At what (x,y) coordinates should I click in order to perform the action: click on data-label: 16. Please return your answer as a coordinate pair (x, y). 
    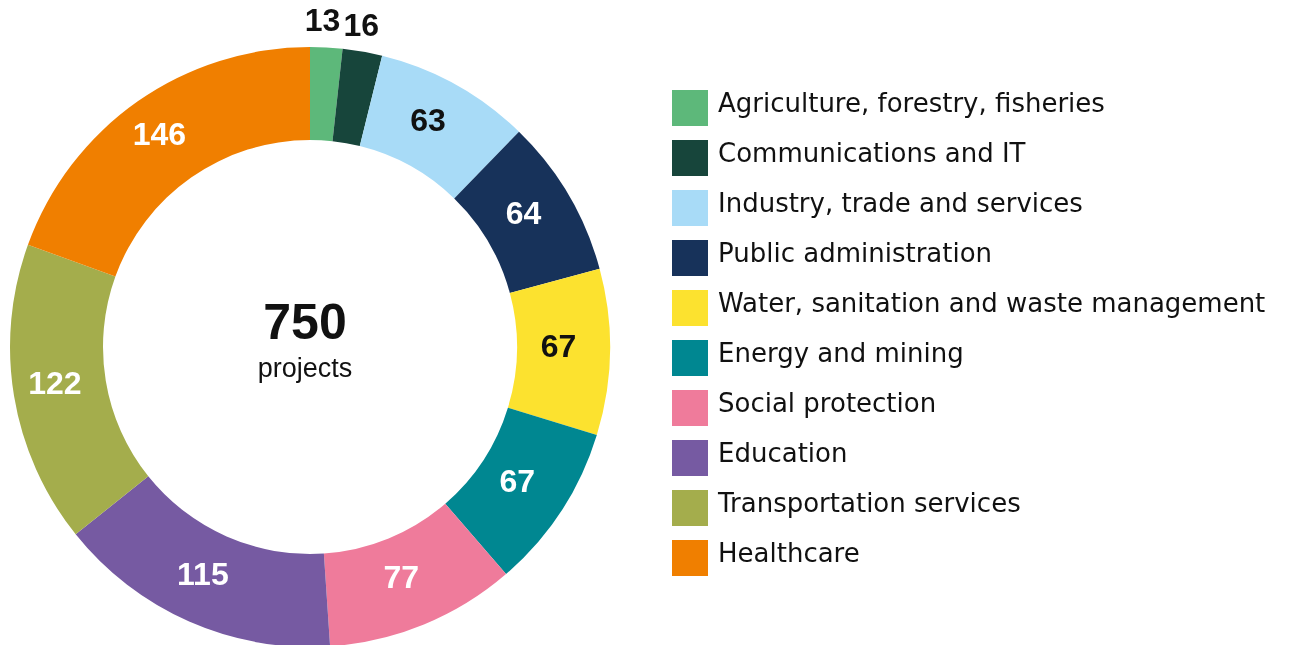
    Looking at the image, I should click on (361, 24).